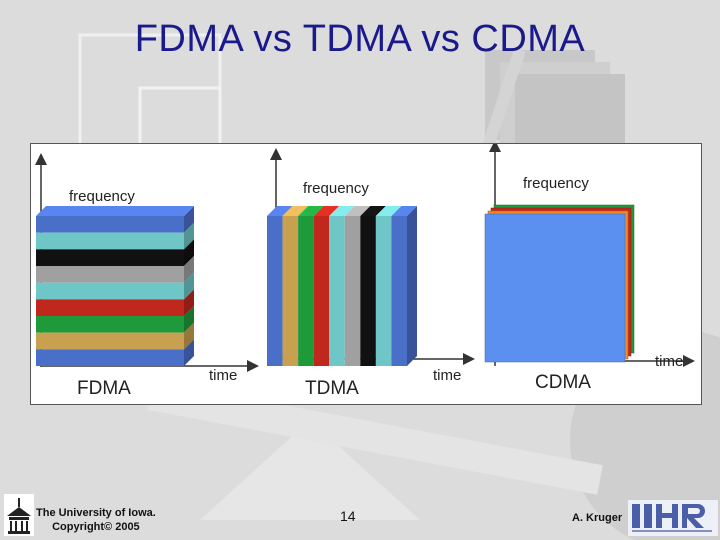 This screenshot has width=720, height=540. I want to click on cdma-layers, so click(559, 283).